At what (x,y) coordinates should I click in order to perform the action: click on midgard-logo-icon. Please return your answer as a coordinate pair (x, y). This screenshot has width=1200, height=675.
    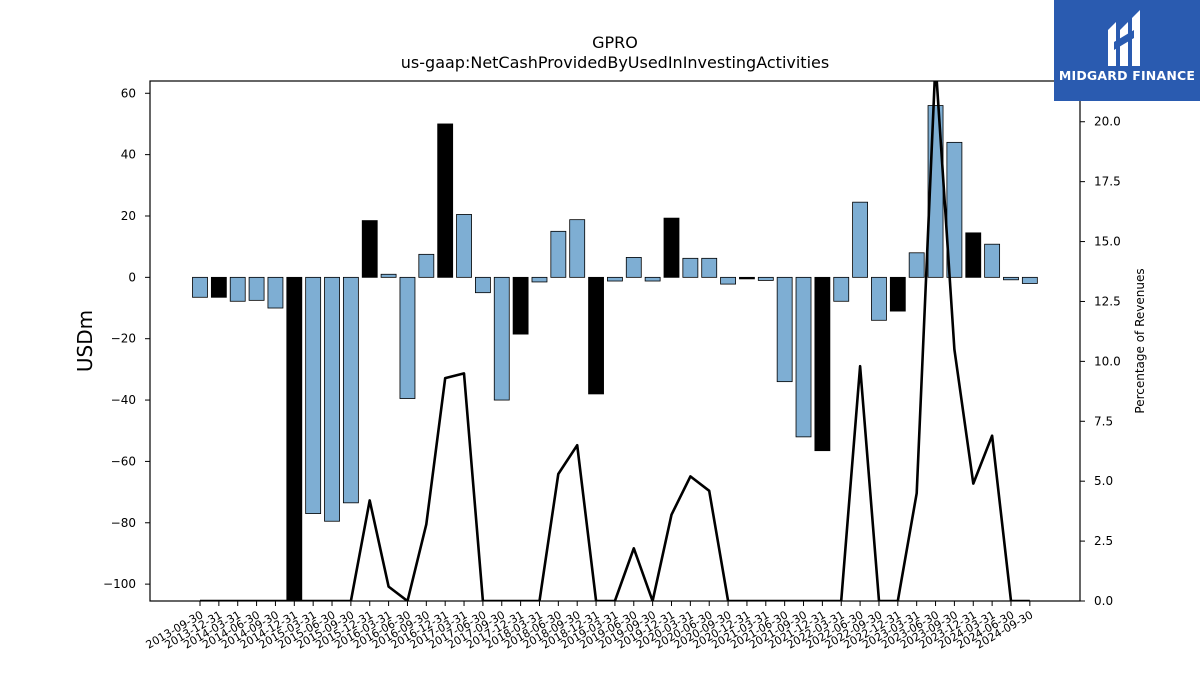
    Looking at the image, I should click on (1124, 38).